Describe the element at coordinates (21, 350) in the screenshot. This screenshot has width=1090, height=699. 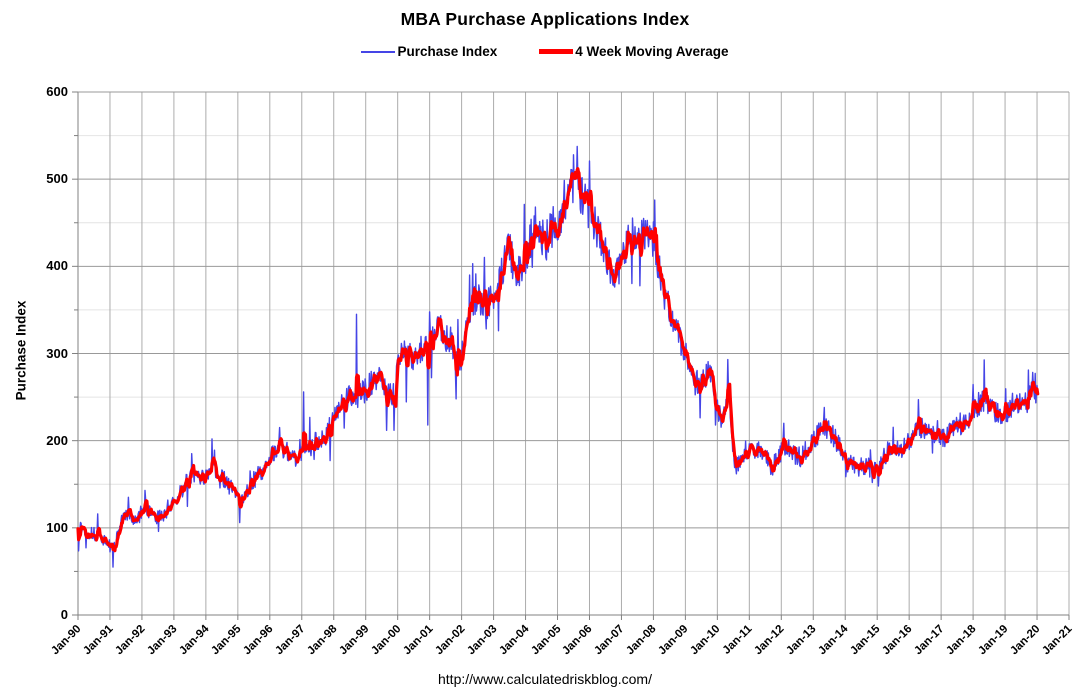
I see `y-axis-title: Purchase Index` at that location.